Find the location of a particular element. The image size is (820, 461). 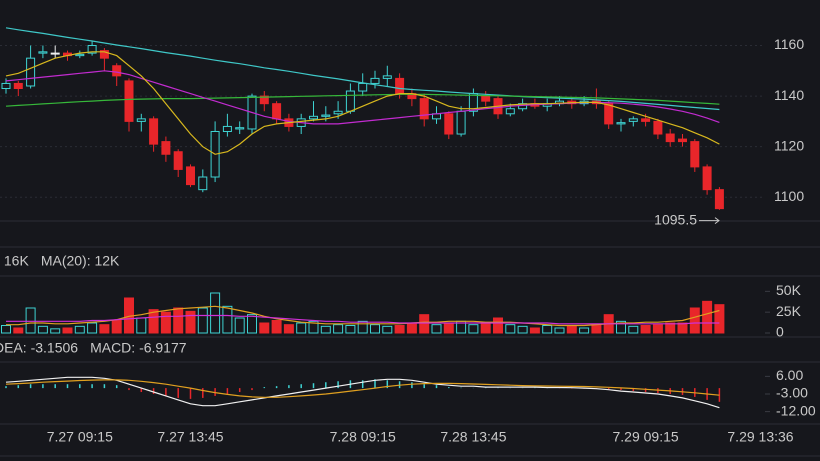

y-tick-label: 1120 is located at coordinates (789, 145).